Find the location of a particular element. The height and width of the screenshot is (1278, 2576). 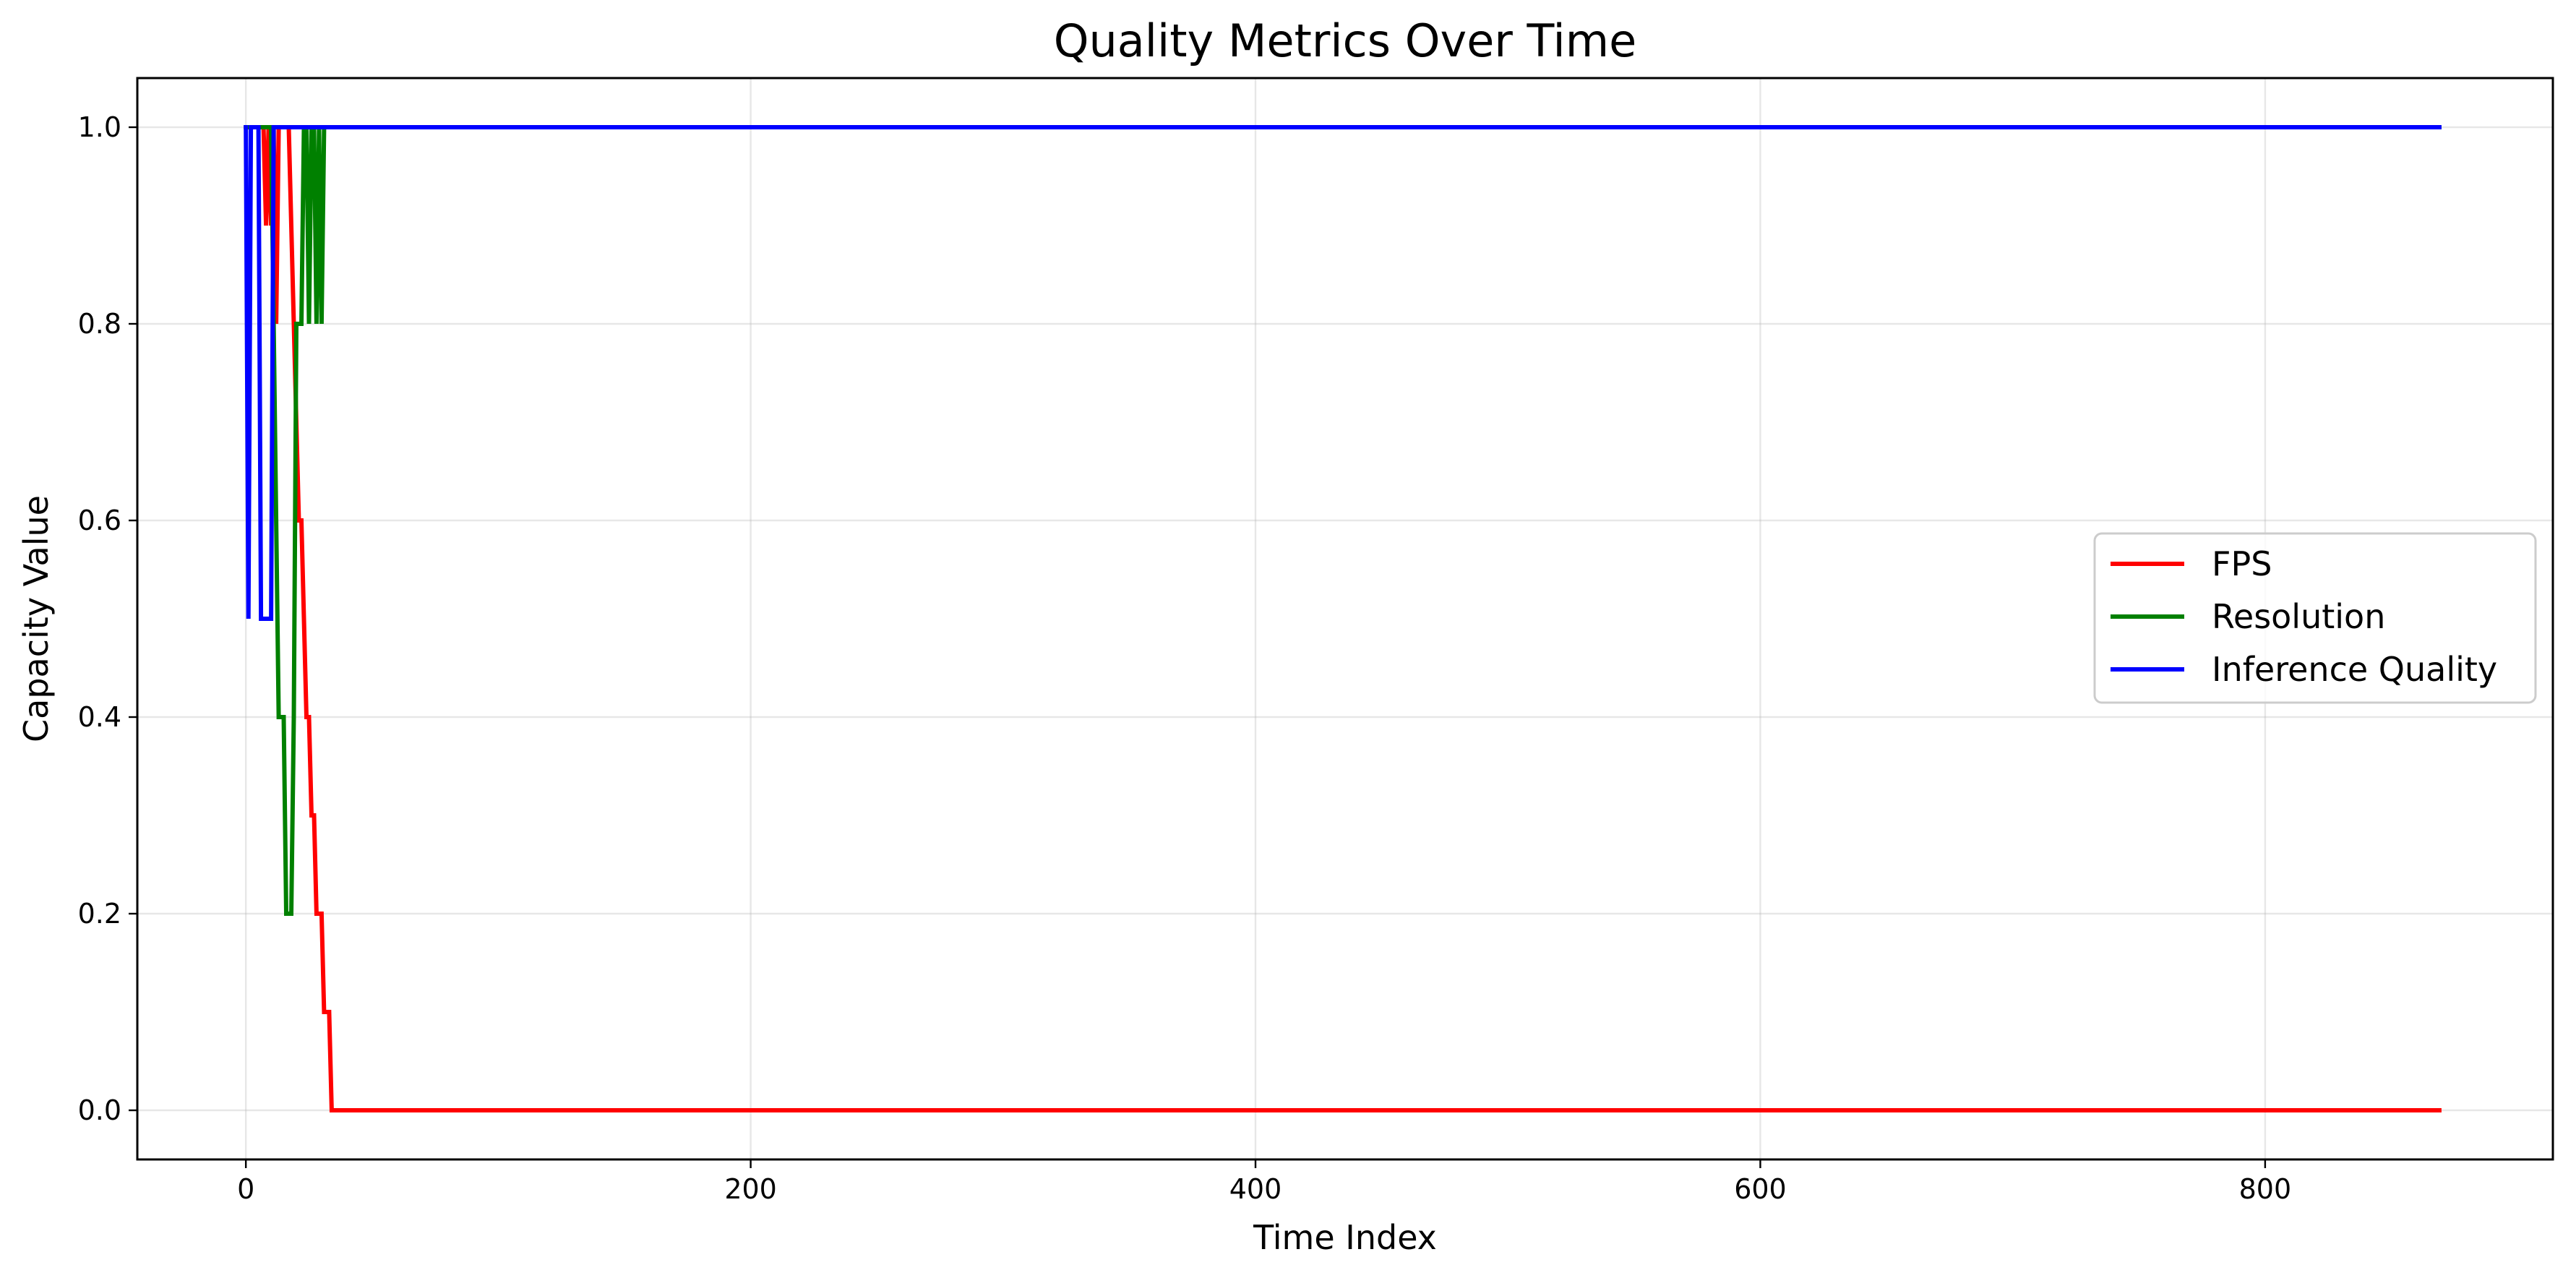

x-tick-label: 800 is located at coordinates (2266, 1189).